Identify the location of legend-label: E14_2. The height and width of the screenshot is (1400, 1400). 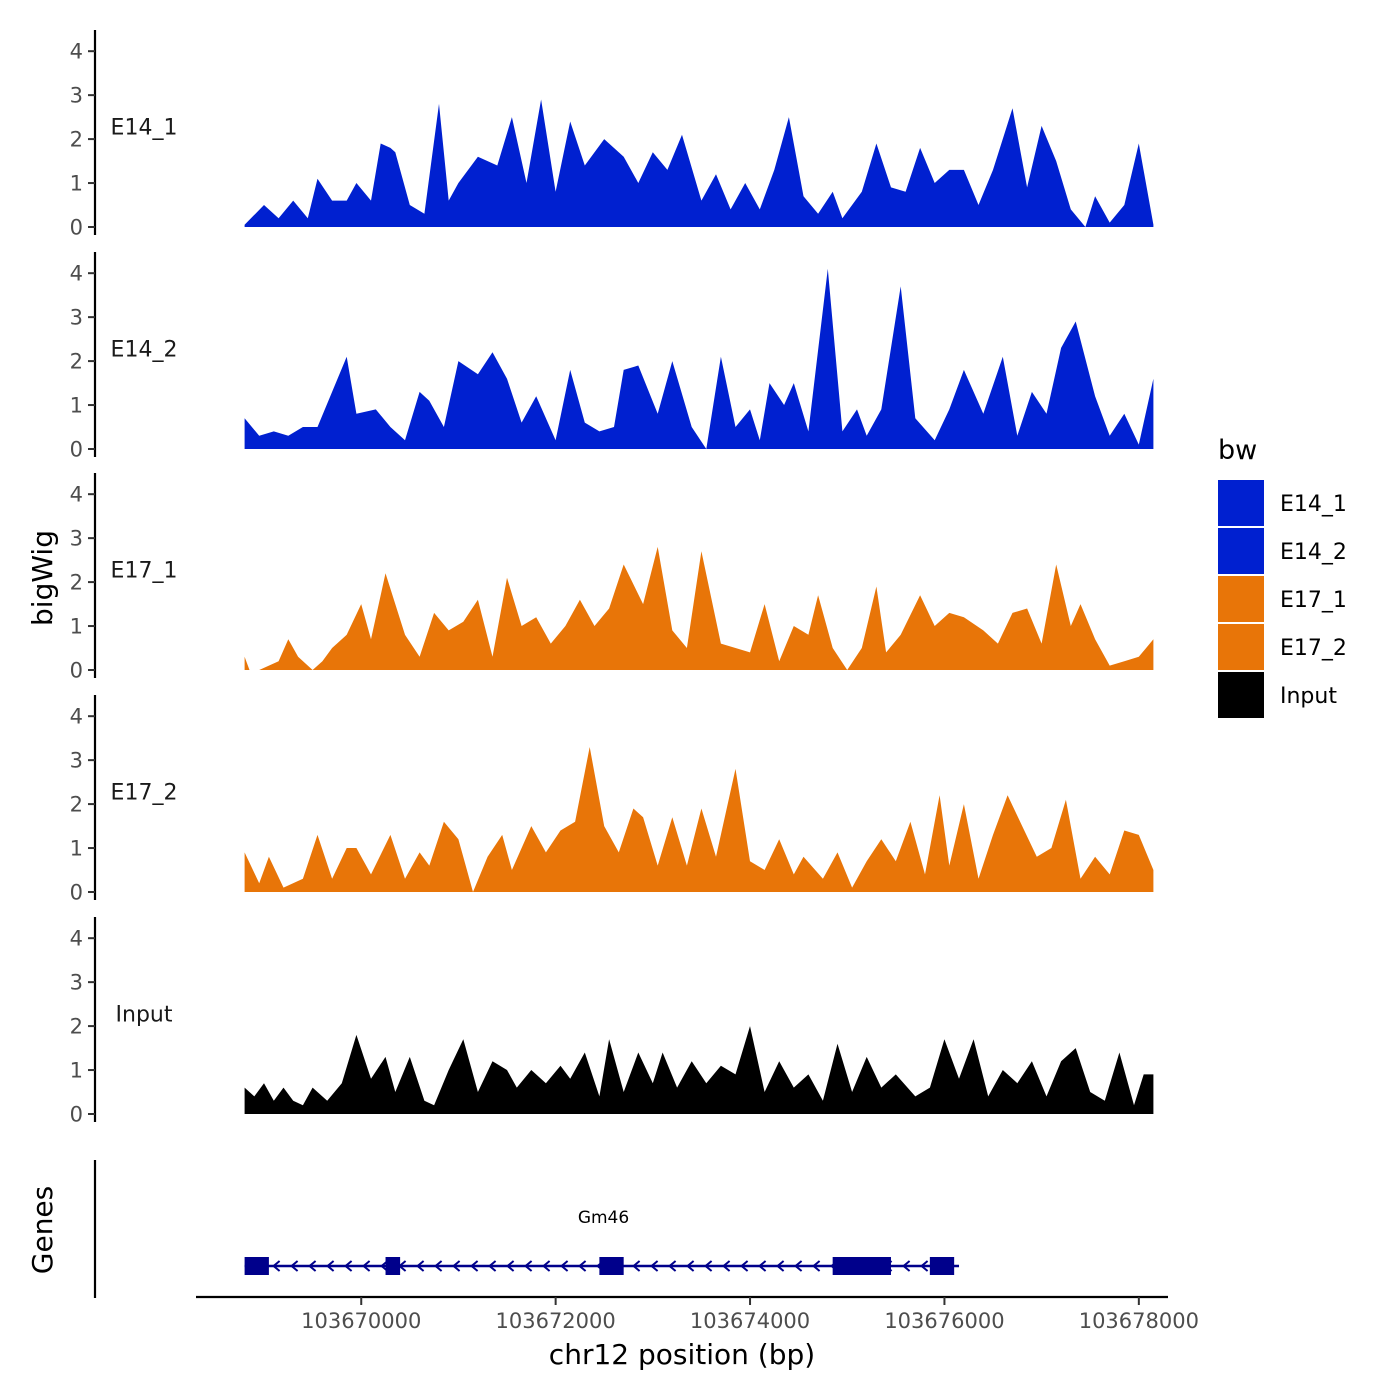
(1313, 552).